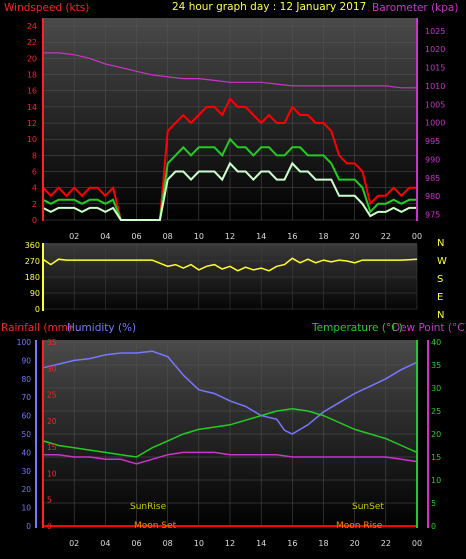 This screenshot has height=559, width=466. What do you see at coordinates (435, 31) in the screenshot?
I see `barometer-tick-label: 1025` at bounding box center [435, 31].